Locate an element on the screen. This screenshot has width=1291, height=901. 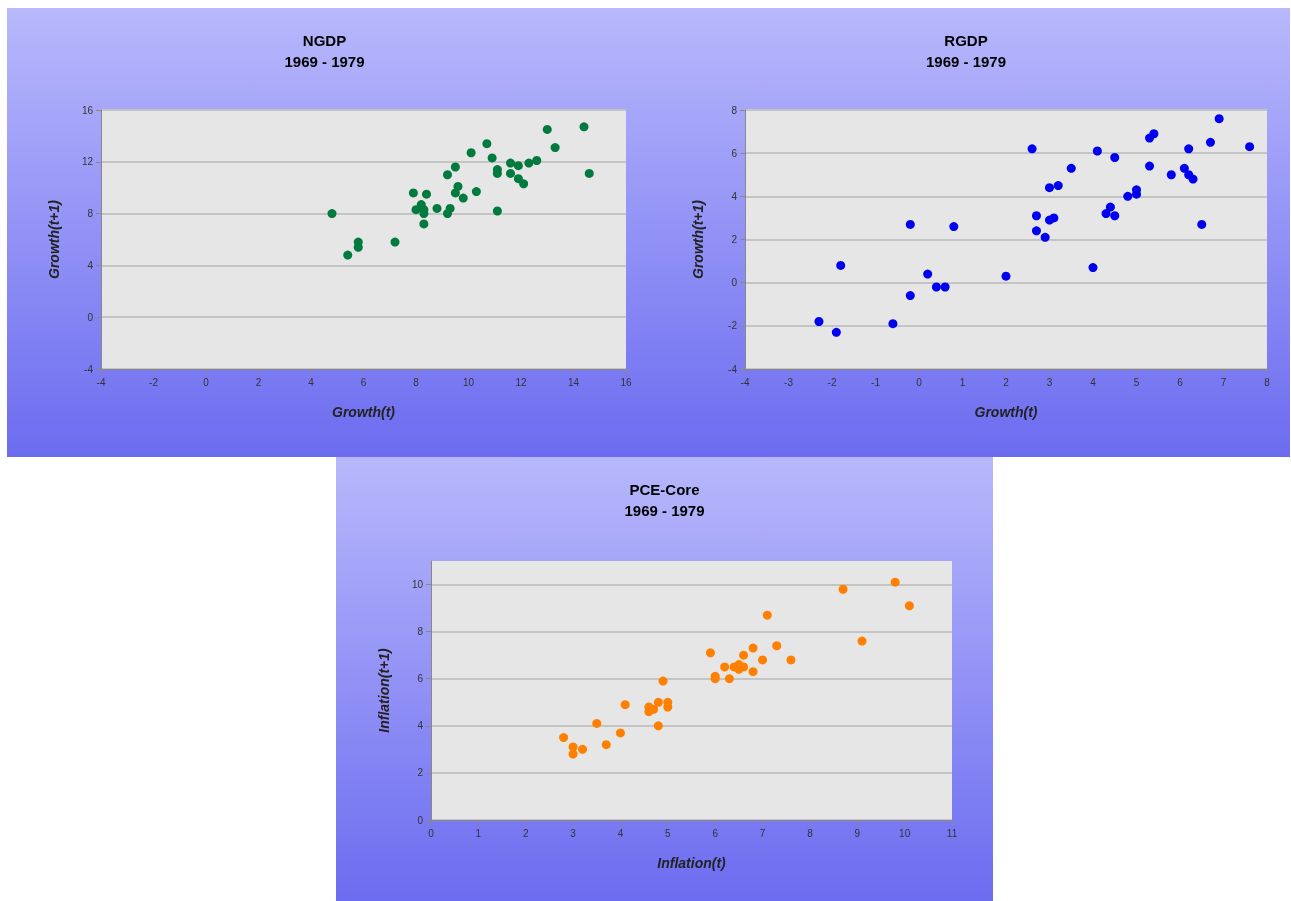
x-tick-label: 11 is located at coordinates (952, 833).